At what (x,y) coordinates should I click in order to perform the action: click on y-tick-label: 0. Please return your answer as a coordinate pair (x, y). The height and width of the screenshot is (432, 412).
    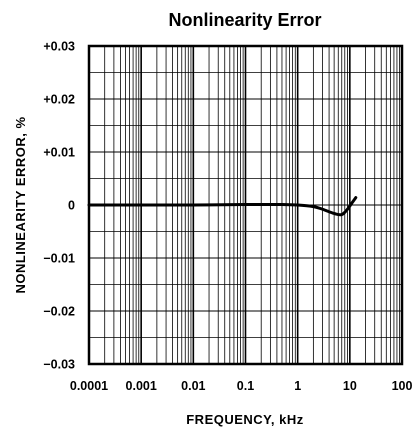
    Looking at the image, I should click on (71, 206).